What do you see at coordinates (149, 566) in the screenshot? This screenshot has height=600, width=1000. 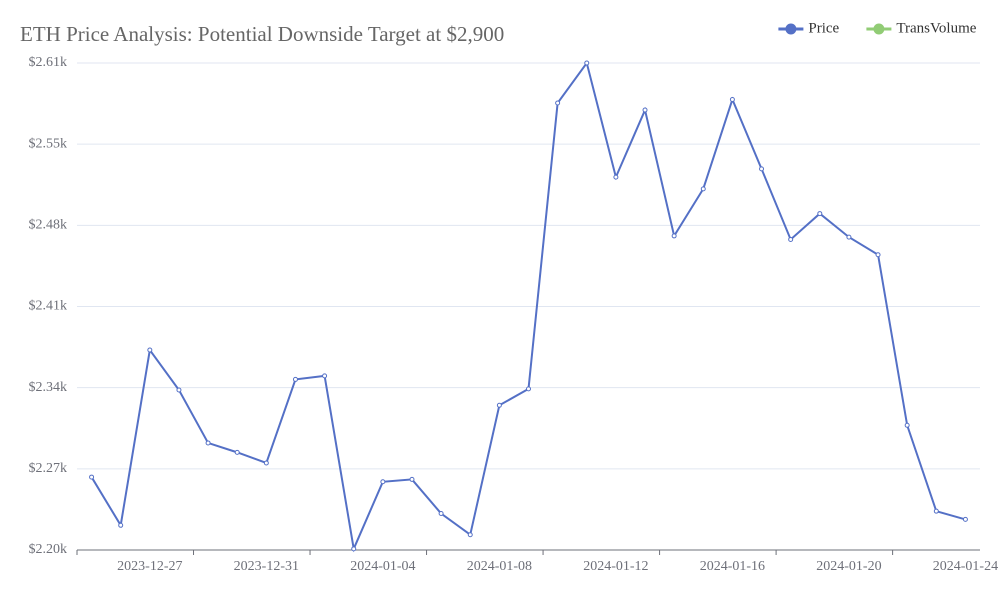 I see `x-tick-label: 2023-12-27` at bounding box center [149, 566].